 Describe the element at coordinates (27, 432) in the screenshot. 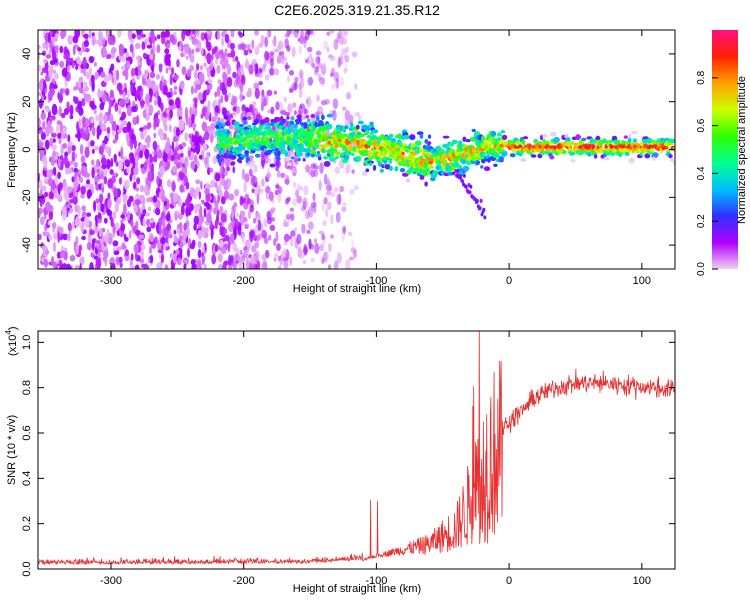

I see `y-tick-label: 0.6` at that location.